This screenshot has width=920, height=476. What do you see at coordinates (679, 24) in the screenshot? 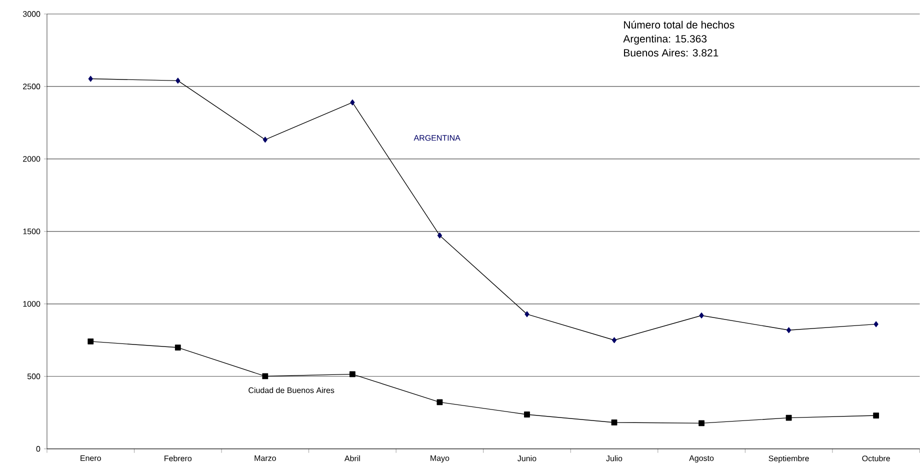
I see `annotation: Número total de hechos` at bounding box center [679, 24].